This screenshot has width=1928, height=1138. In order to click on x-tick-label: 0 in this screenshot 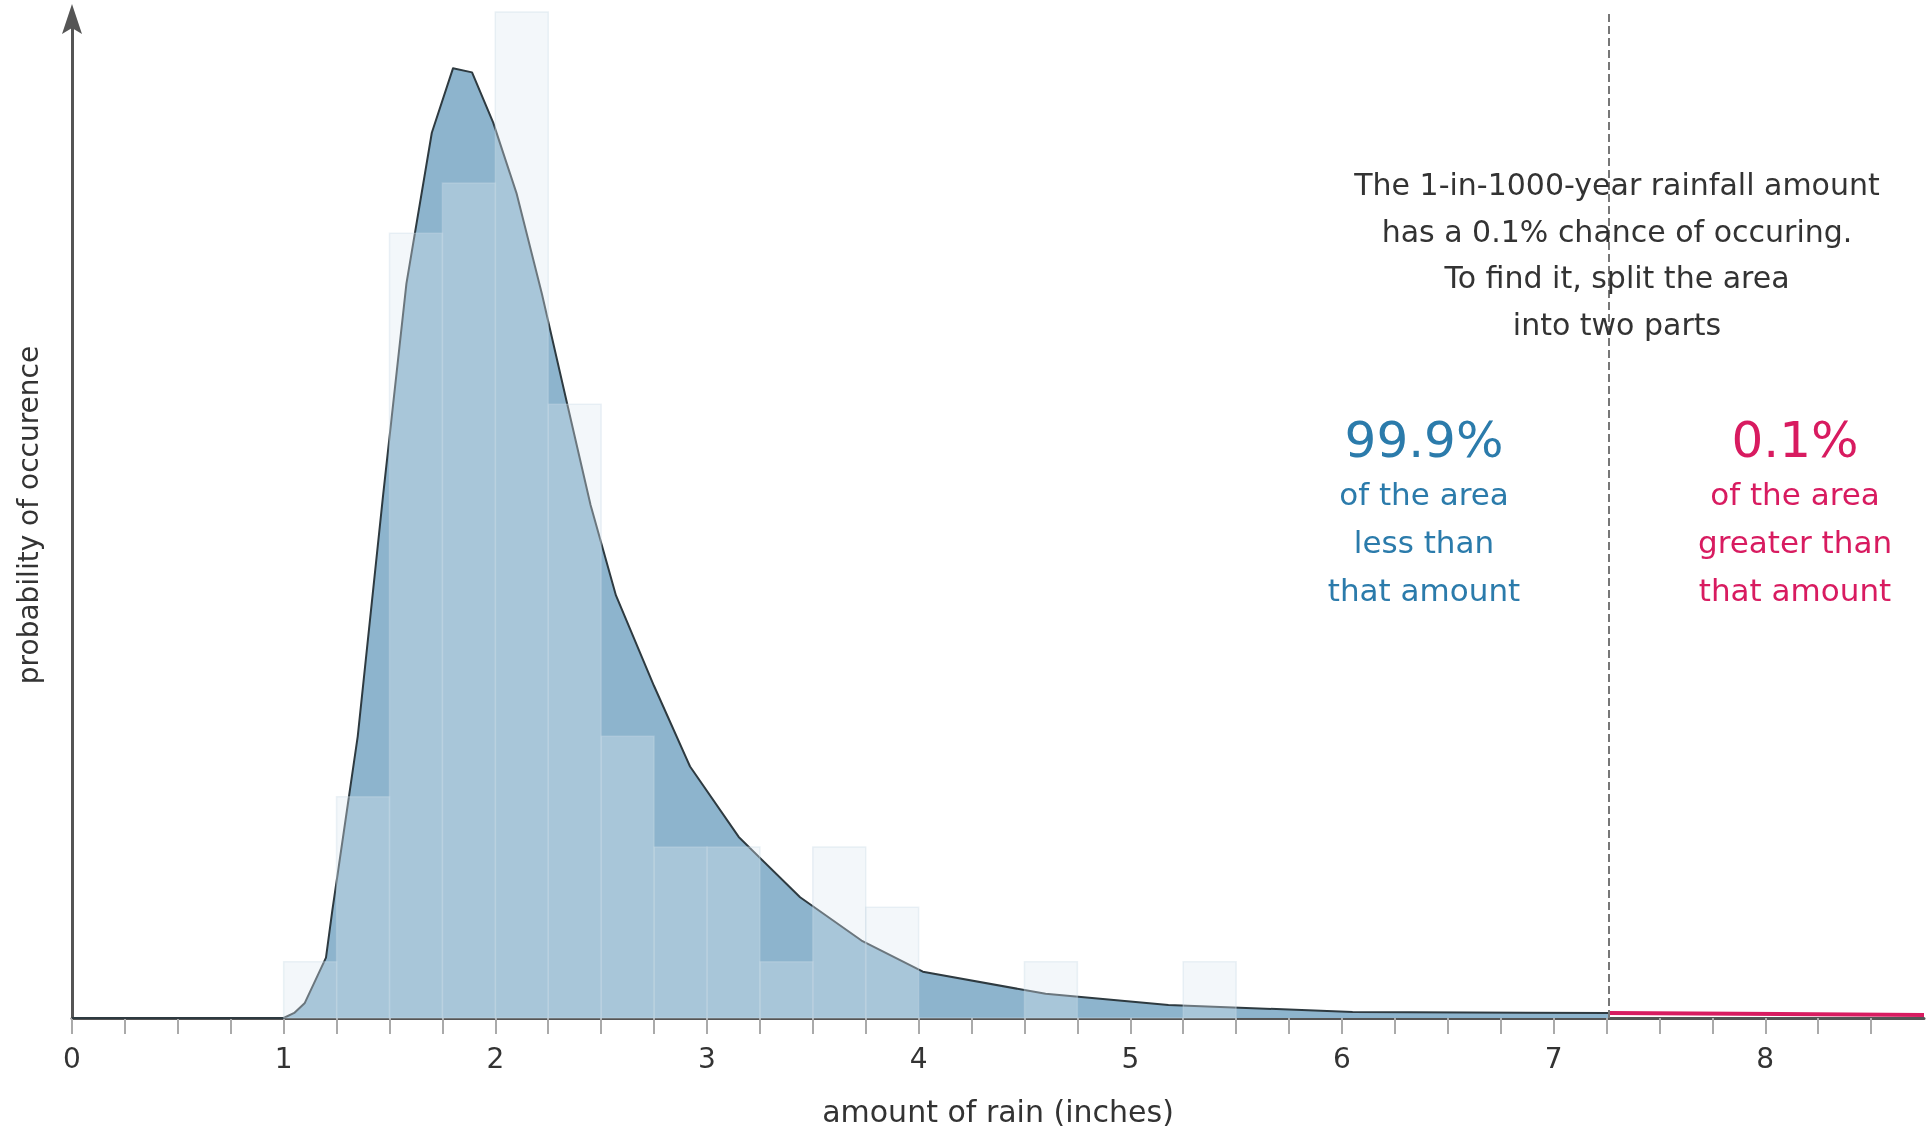, I will do `click(72, 1058)`.